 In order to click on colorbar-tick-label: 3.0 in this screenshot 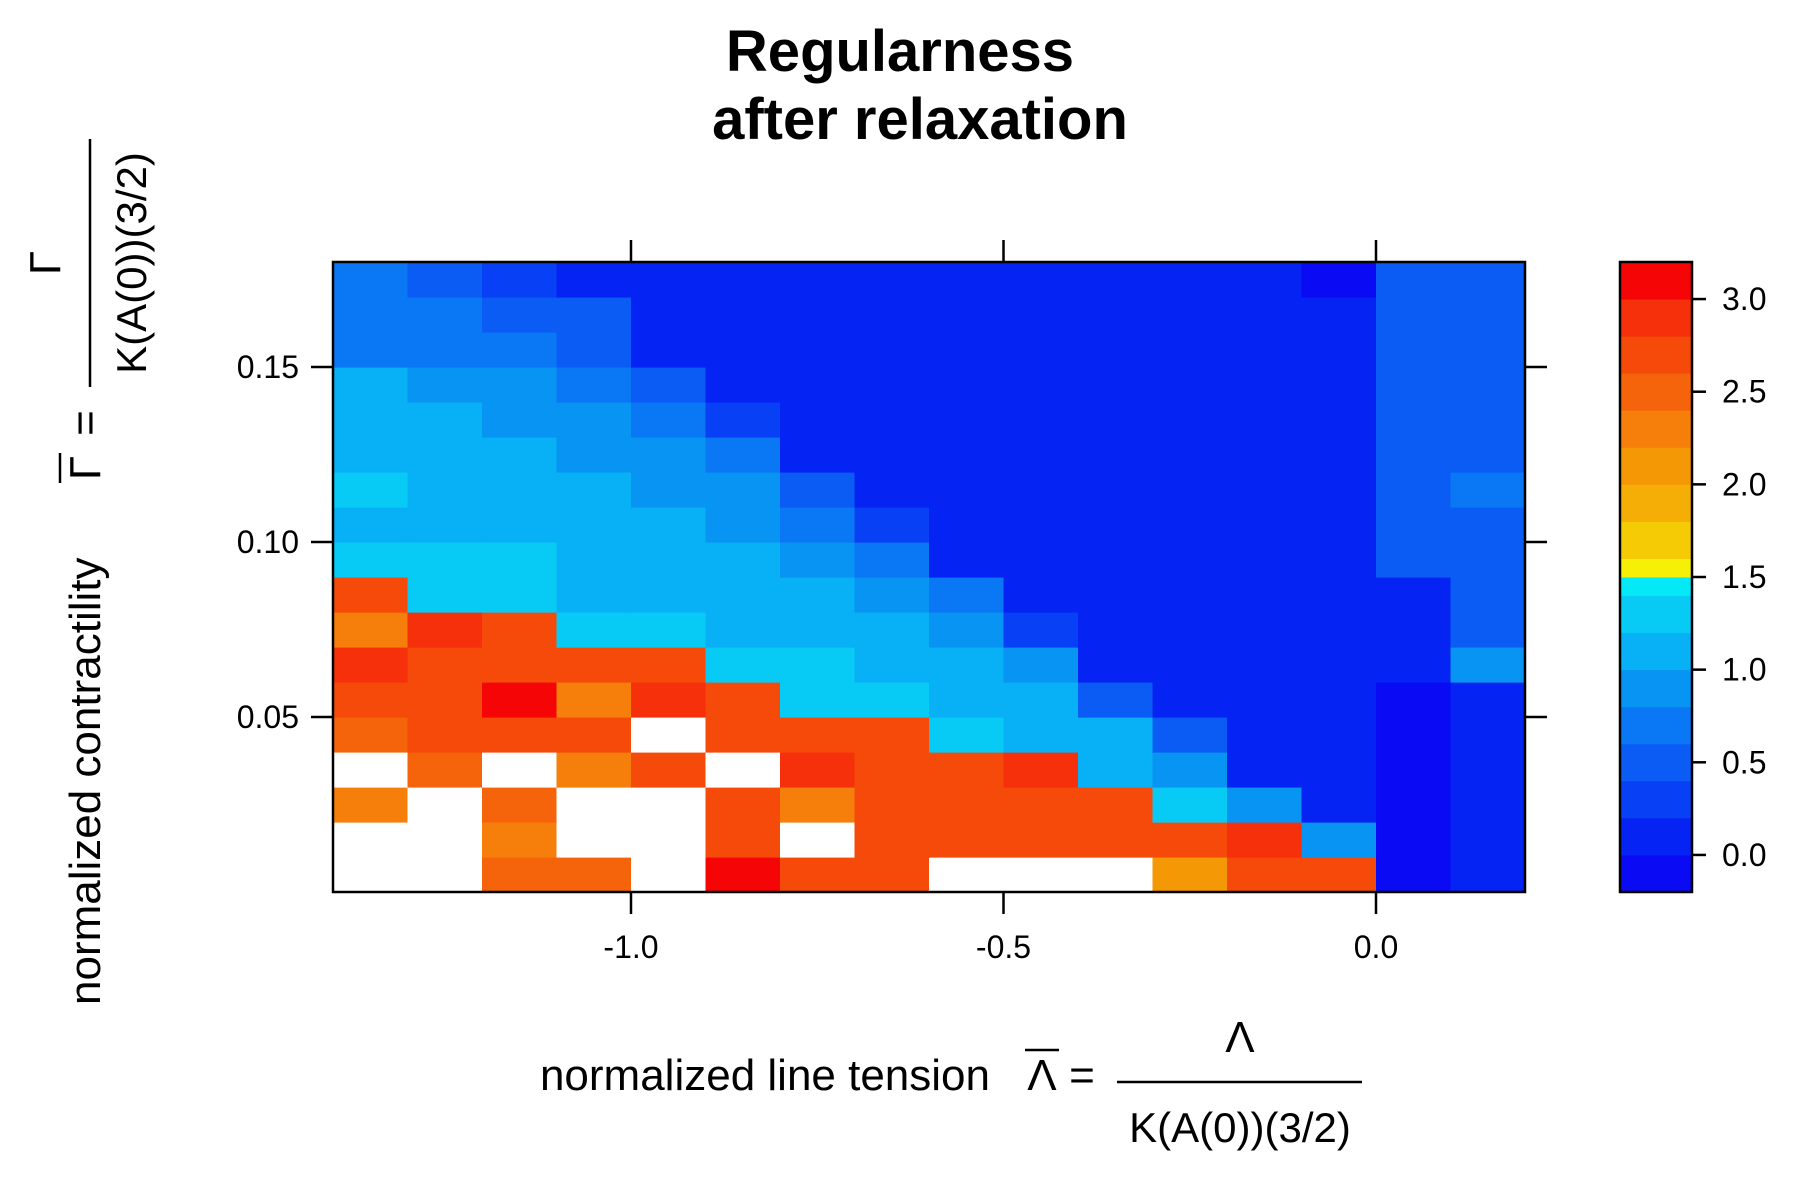, I will do `click(1744, 299)`.